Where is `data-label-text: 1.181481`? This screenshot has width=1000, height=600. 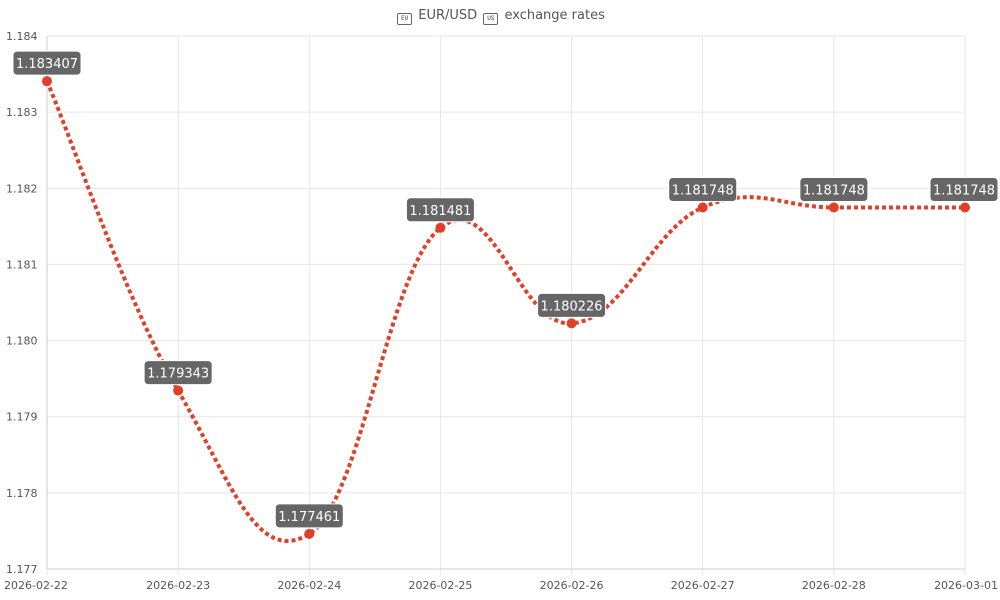
data-label-text: 1.181481 is located at coordinates (440, 211).